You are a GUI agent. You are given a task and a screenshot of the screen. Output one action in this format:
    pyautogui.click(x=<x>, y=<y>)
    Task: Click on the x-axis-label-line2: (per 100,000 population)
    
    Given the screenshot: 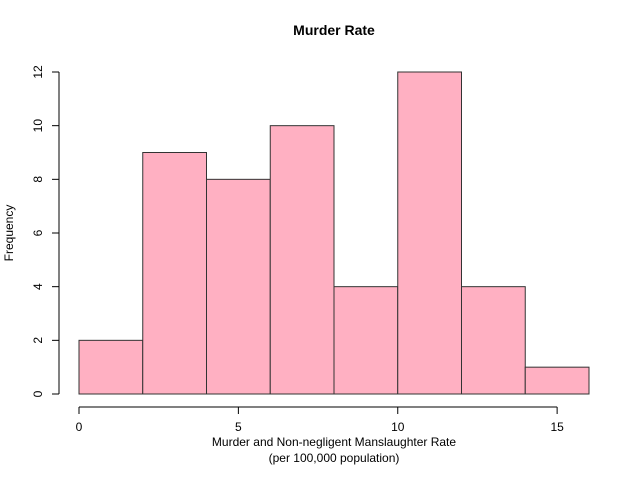 What is the action you would take?
    pyautogui.click(x=334, y=458)
    